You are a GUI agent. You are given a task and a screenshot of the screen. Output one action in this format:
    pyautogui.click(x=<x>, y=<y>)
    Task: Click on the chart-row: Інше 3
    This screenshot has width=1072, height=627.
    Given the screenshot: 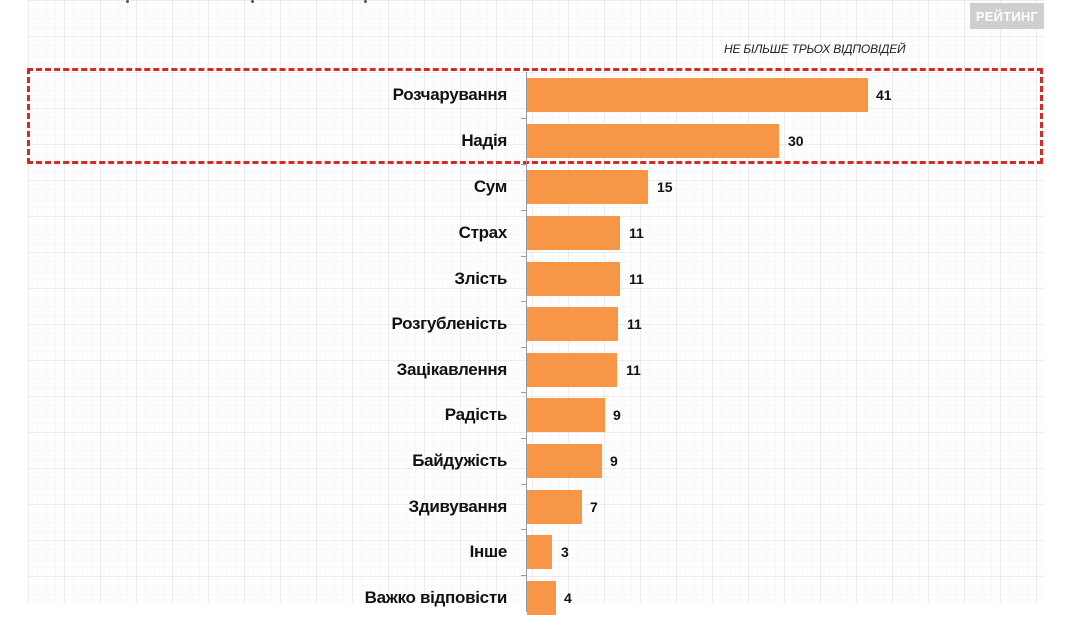 What is the action you would take?
    pyautogui.click(x=536, y=555)
    